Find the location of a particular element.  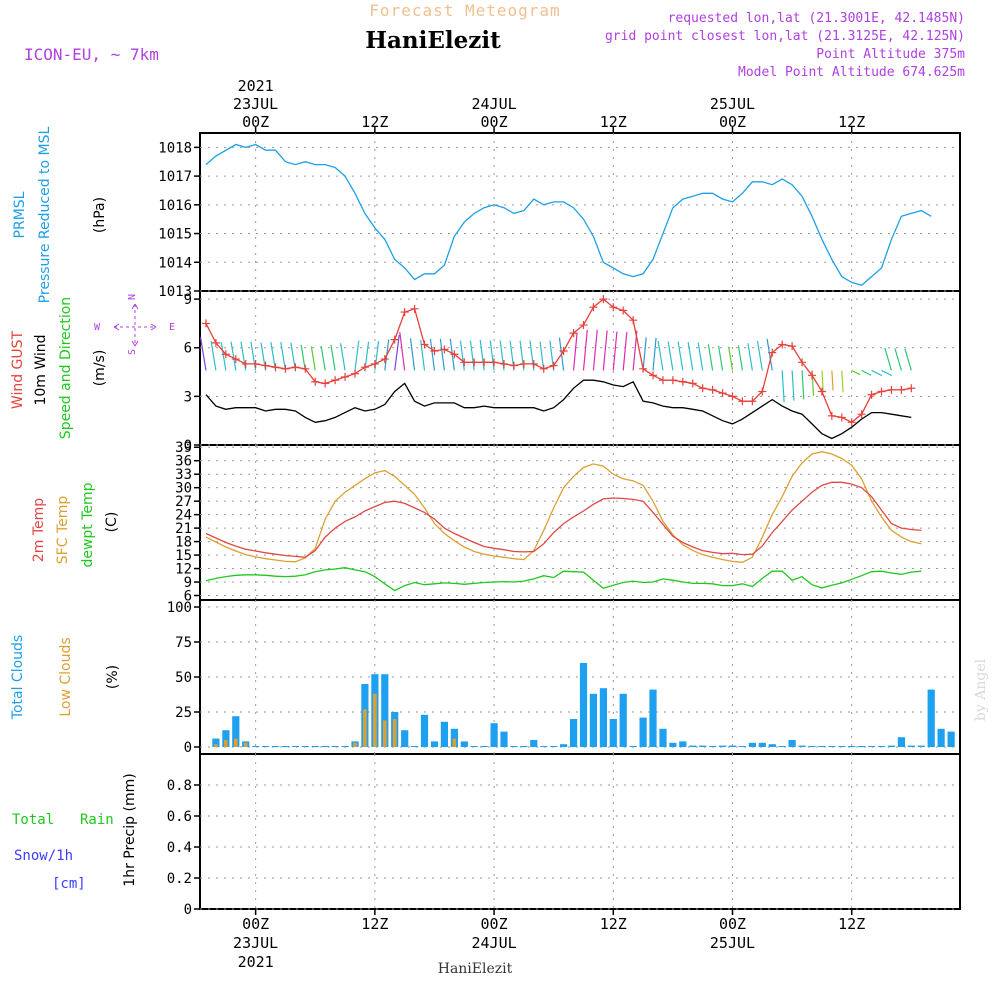

wind-10m-line is located at coordinates (558, 409).